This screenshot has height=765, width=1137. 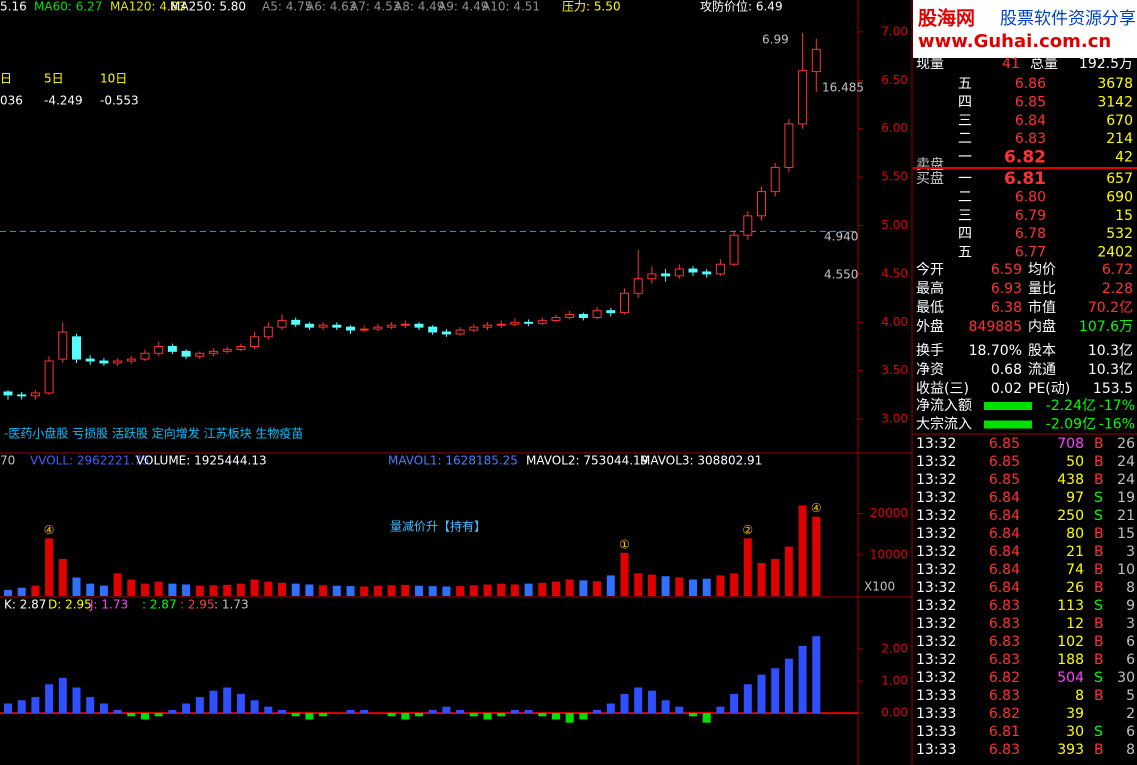 I want to click on top-bar-item: A5: 4.75, so click(x=287, y=7).